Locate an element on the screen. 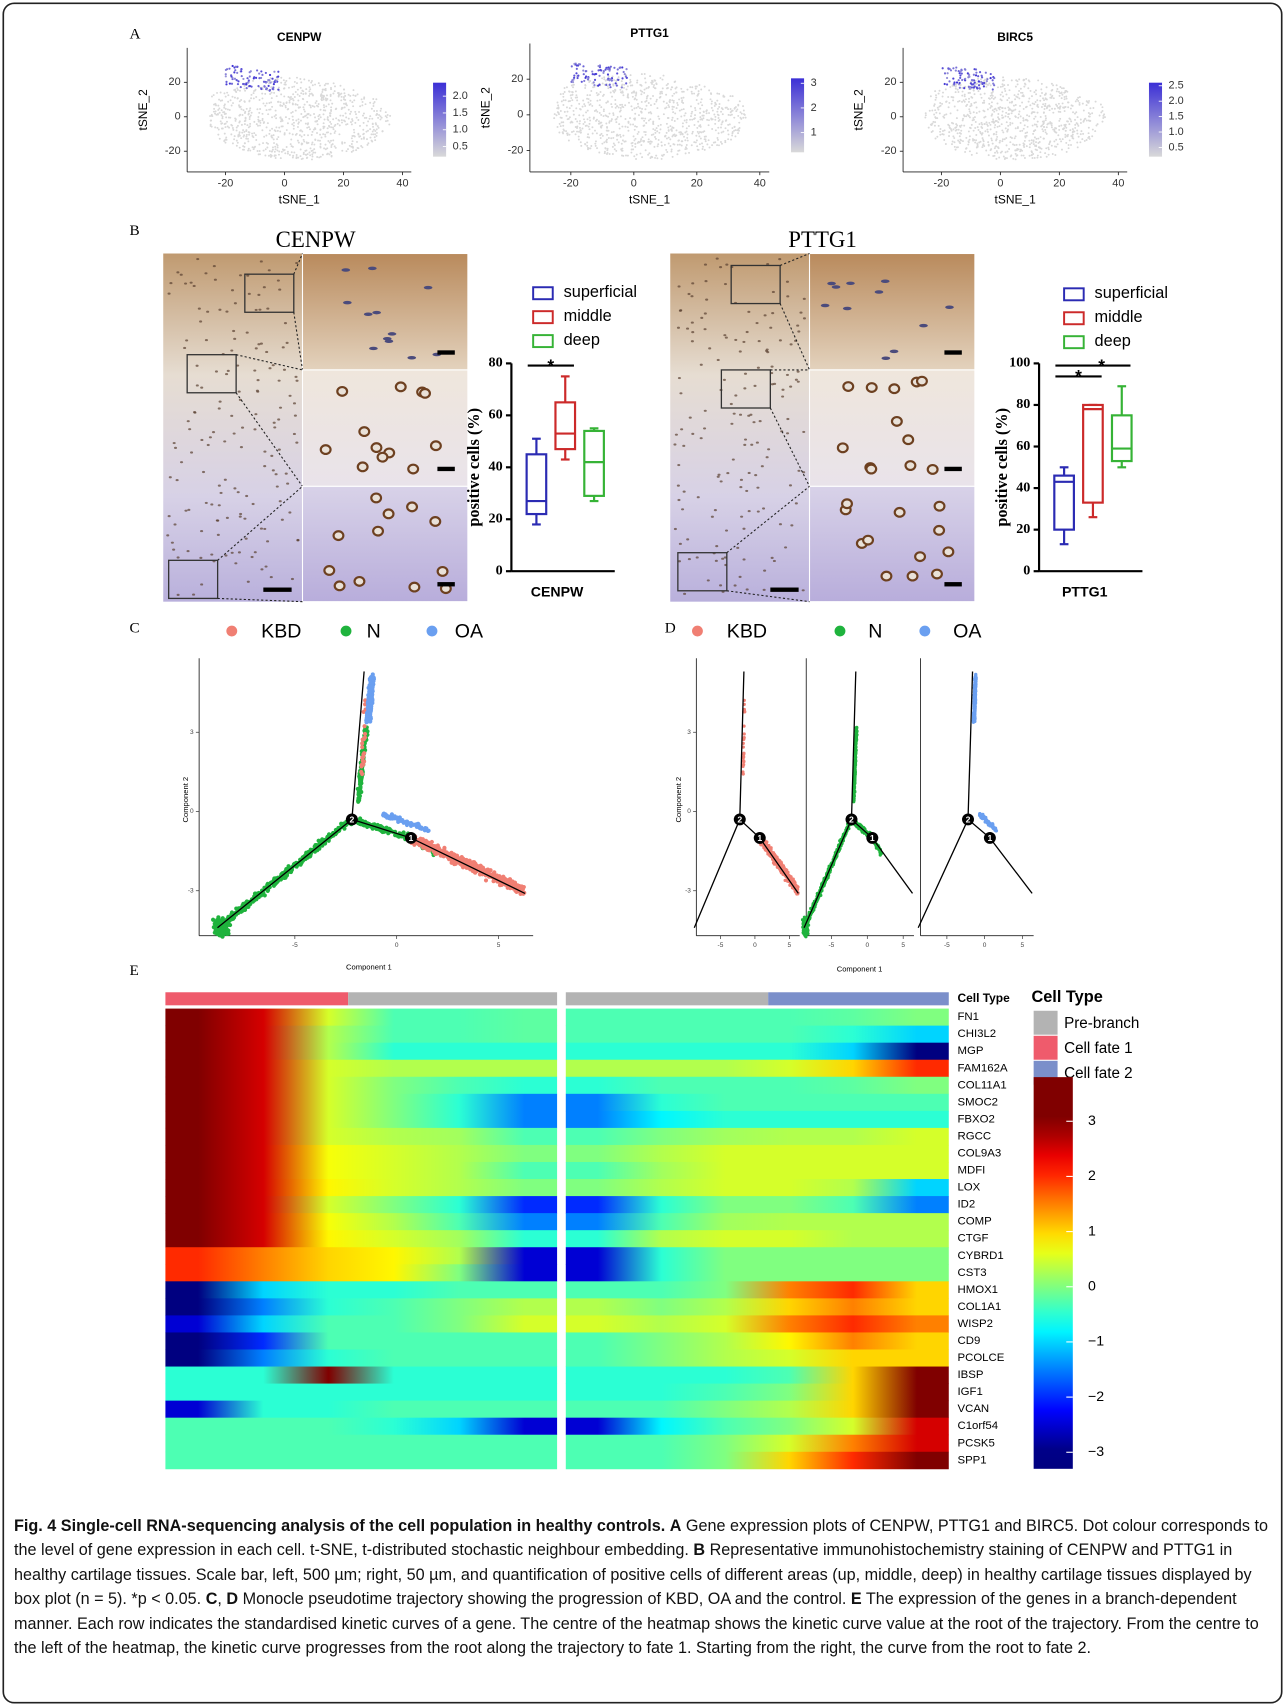 The width and height of the screenshot is (1285, 1706). y-tick-label: 0 is located at coordinates (893, 117).